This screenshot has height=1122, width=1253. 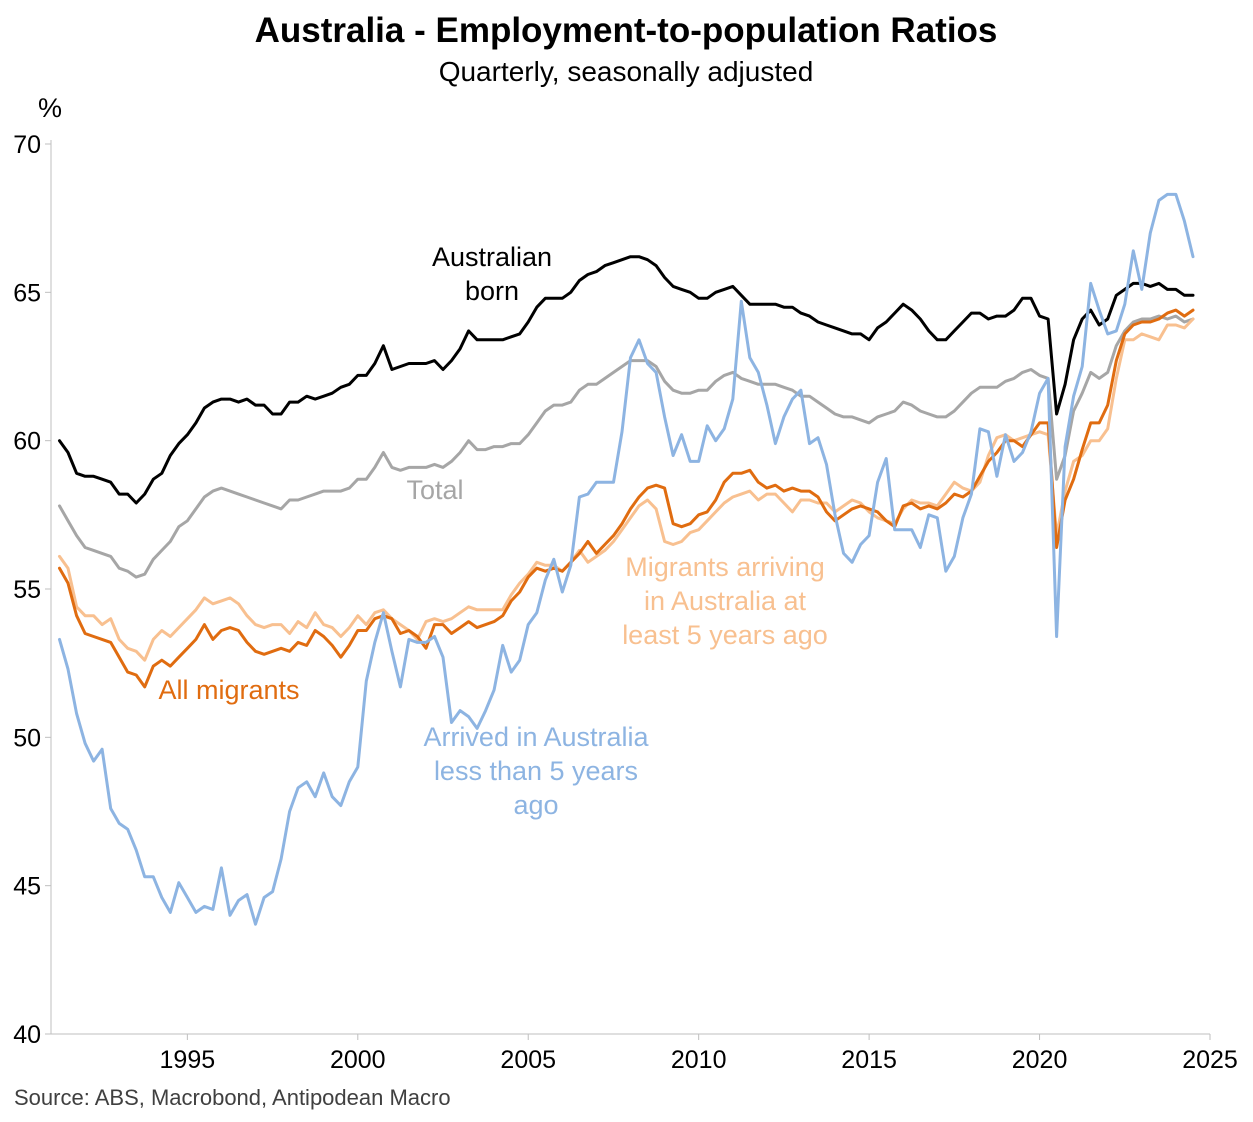 I want to click on x-tick-label: 2020, so click(x=1040, y=1060).